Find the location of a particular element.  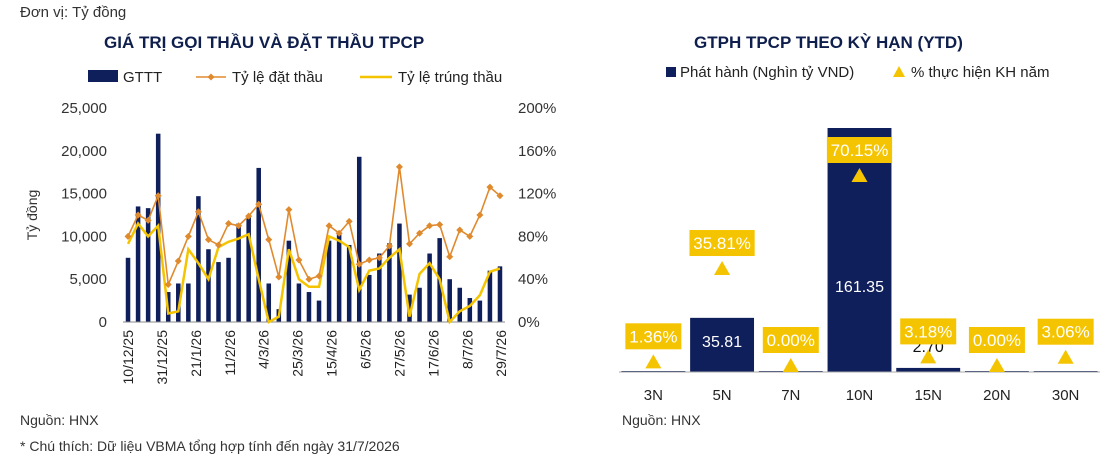

x-tick-label: 29/7/26 is located at coordinates (501, 353).